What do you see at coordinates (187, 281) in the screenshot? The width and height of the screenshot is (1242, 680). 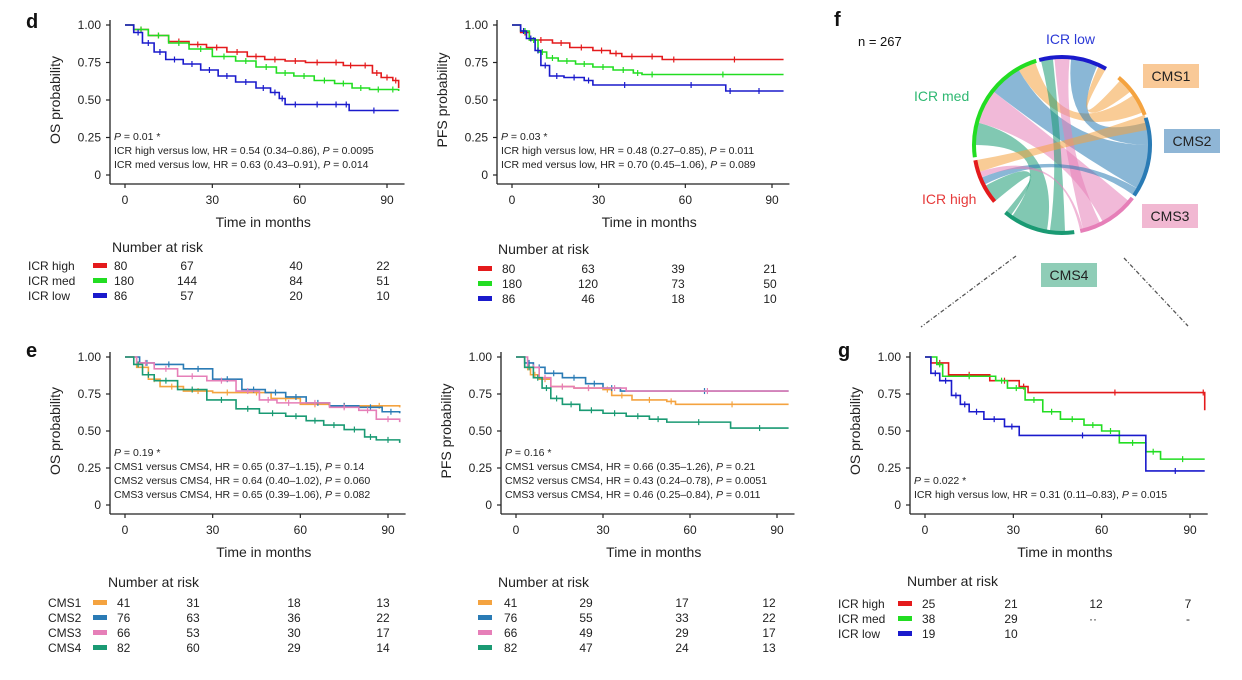 I see `risk-value: 144` at bounding box center [187, 281].